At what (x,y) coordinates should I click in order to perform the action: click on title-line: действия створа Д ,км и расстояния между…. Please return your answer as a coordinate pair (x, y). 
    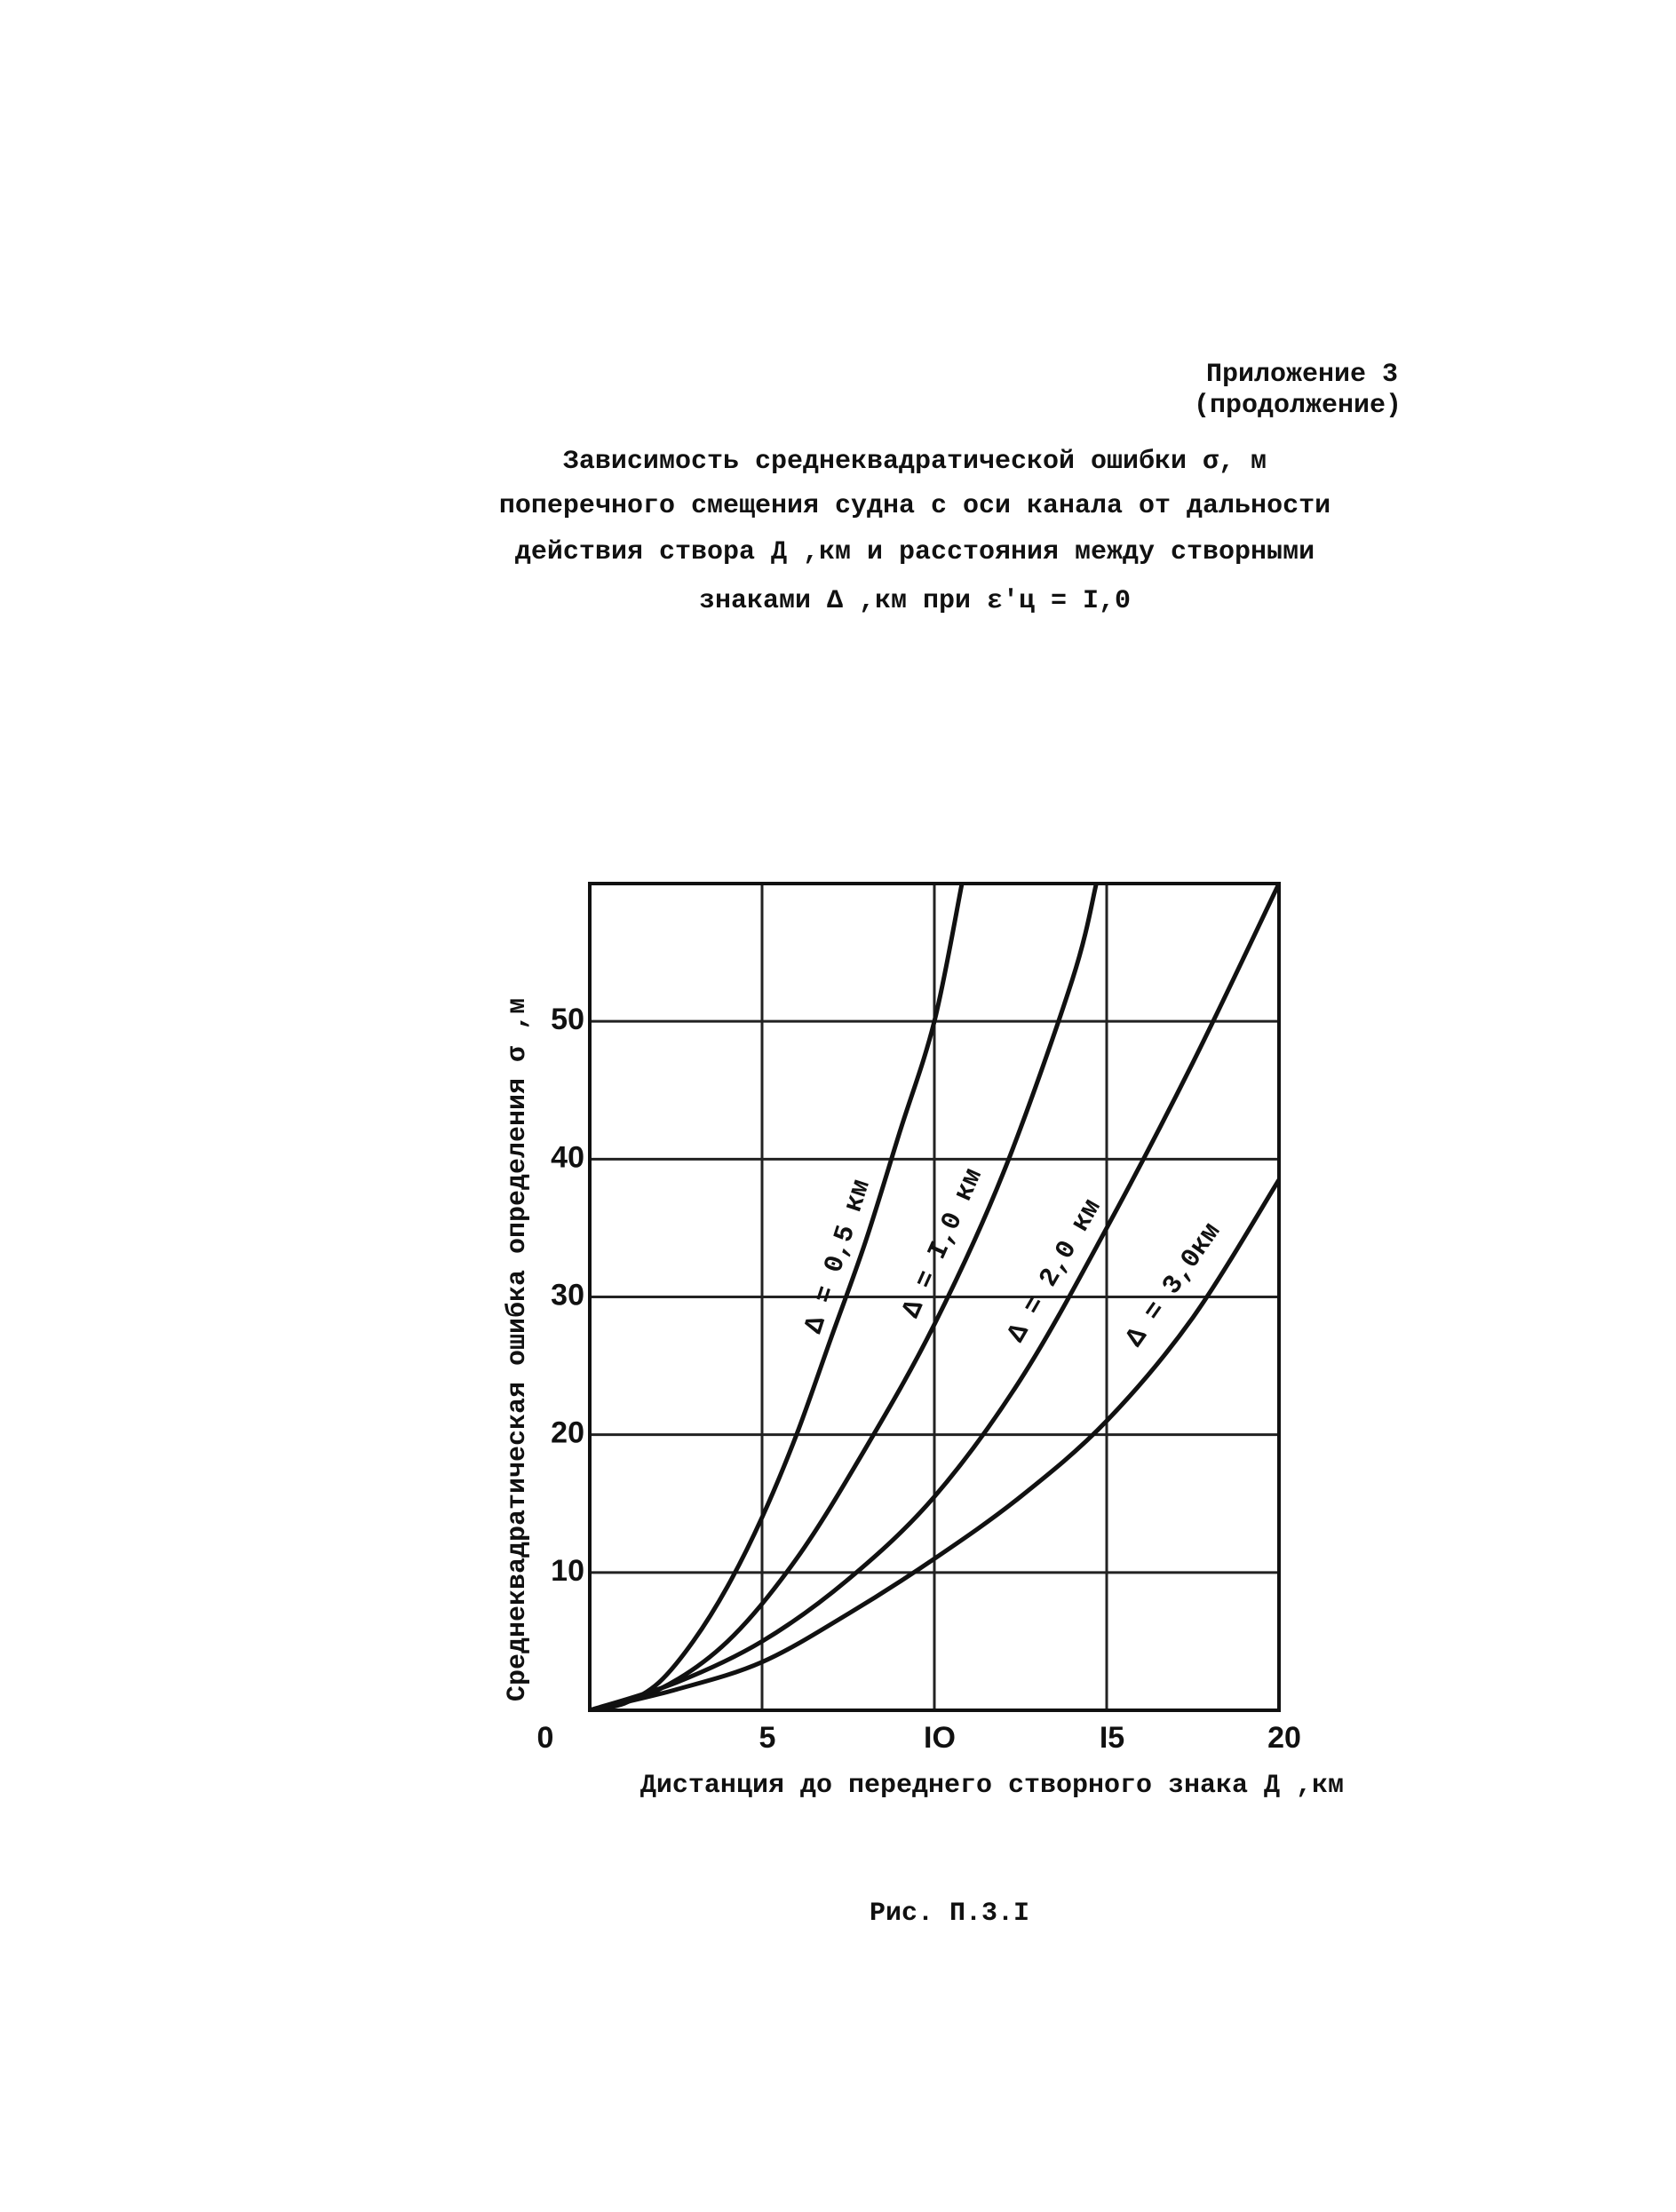
    Looking at the image, I should click on (915, 552).